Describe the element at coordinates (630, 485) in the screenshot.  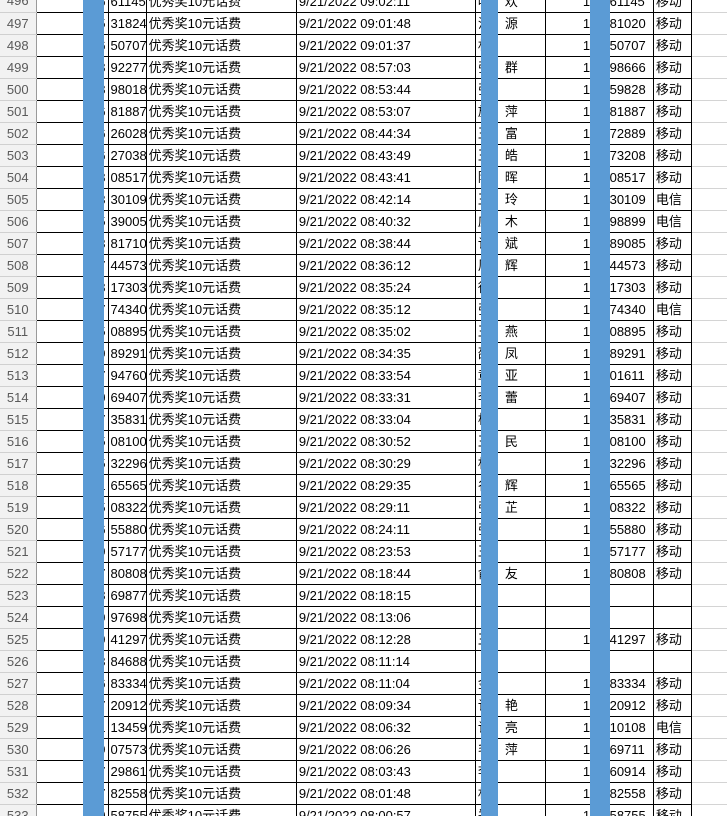
I see `phone-suffix-2-cell: 65565` at that location.